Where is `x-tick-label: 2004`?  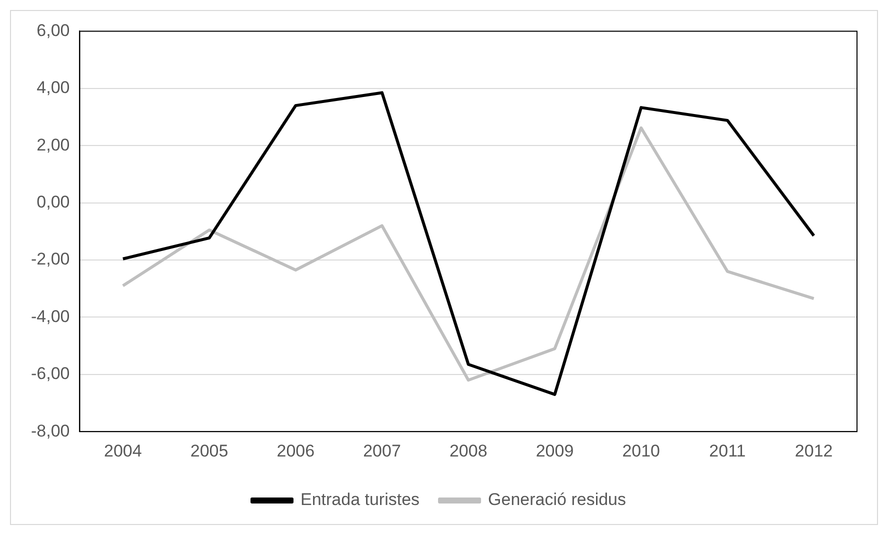
x-tick-label: 2004 is located at coordinates (123, 450).